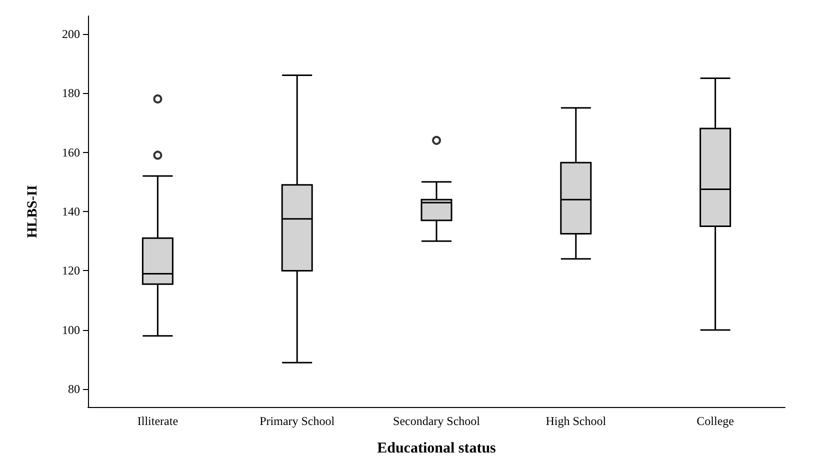  Describe the element at coordinates (71, 271) in the screenshot. I see `y-tick-label: 120` at that location.